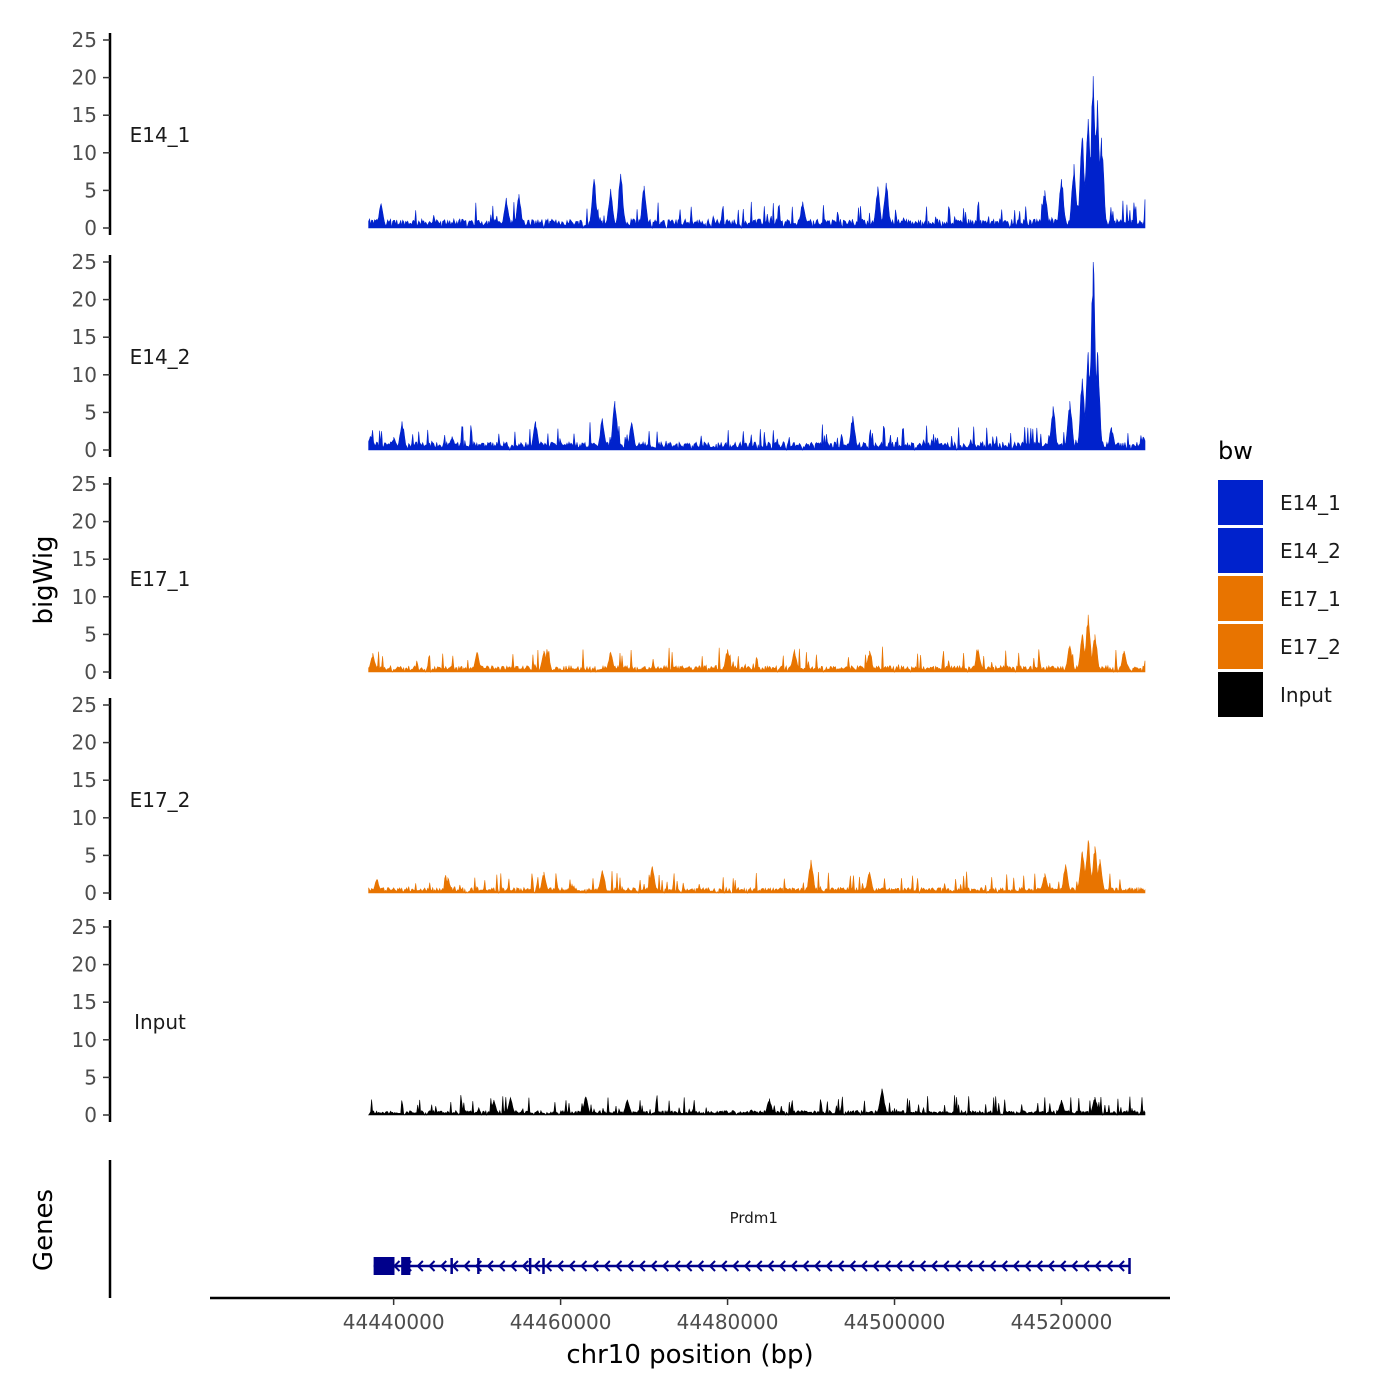 The image size is (1400, 1400). What do you see at coordinates (160, 135) in the screenshot?
I see `track-label: E14_1` at bounding box center [160, 135].